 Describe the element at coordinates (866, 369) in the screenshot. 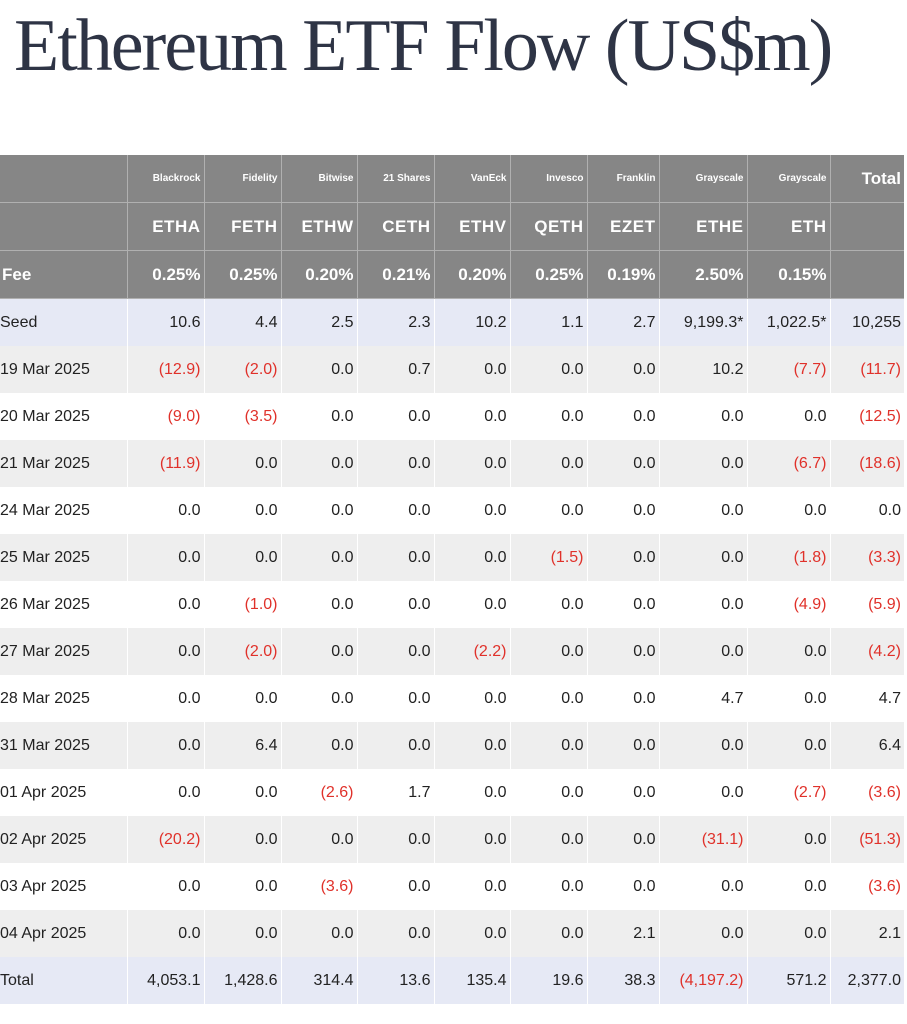

I see `value-cell: (11.7)` at that location.